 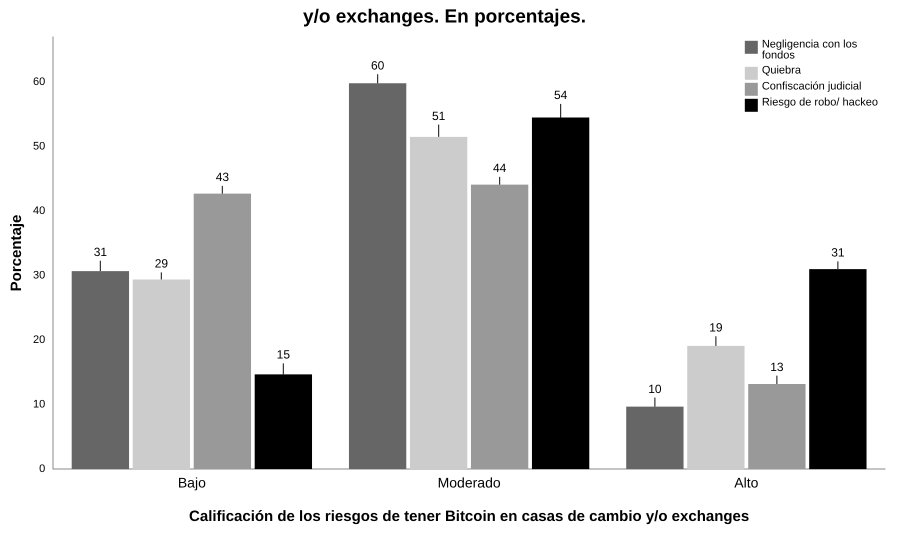 What do you see at coordinates (820, 102) in the screenshot?
I see `legend-label: Riesgo de robo/ hackeo` at bounding box center [820, 102].